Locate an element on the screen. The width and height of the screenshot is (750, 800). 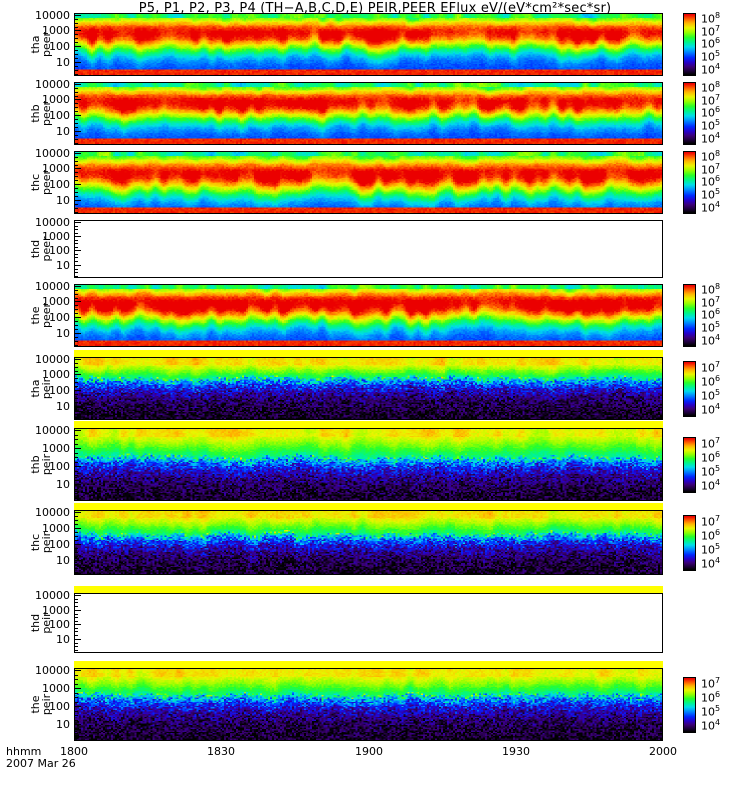
y-tick-label: 10 is located at coordinates (63, 333).